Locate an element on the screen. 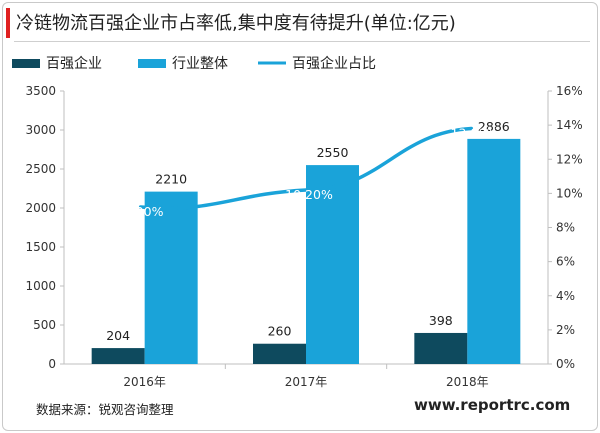 The width and height of the screenshot is (600, 433). y-right-tick-label: 12% is located at coordinates (569, 159).